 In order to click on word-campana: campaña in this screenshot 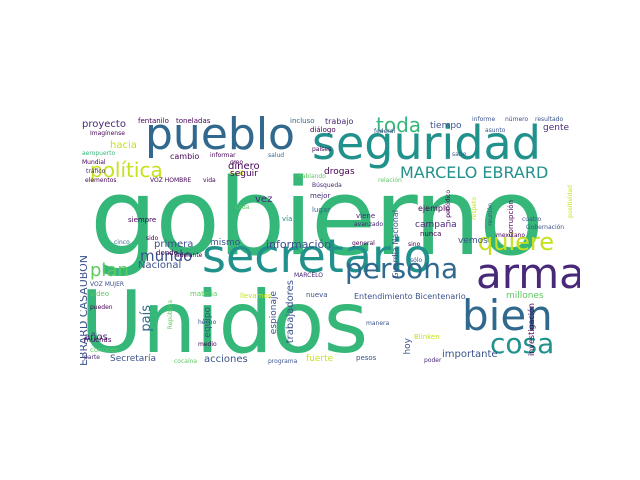, I will do `click(436, 225)`.